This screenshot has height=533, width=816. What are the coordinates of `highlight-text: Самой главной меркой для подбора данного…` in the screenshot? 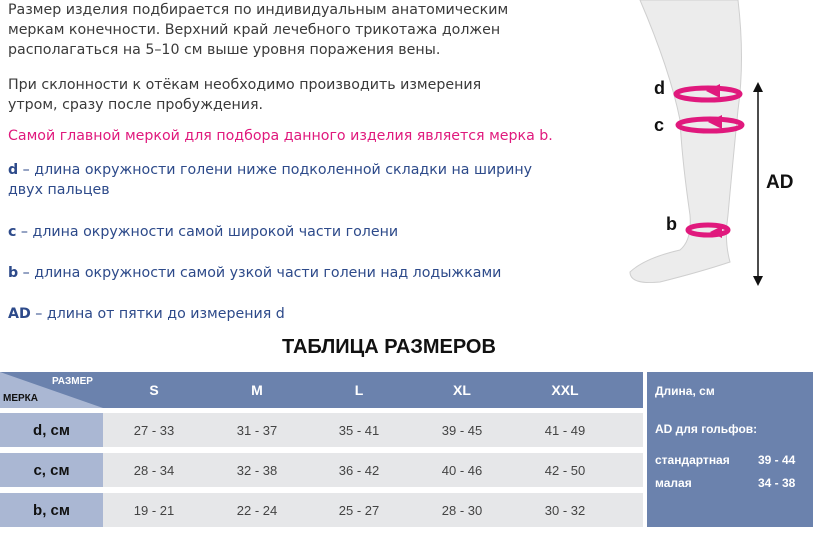 It's located at (280, 136).